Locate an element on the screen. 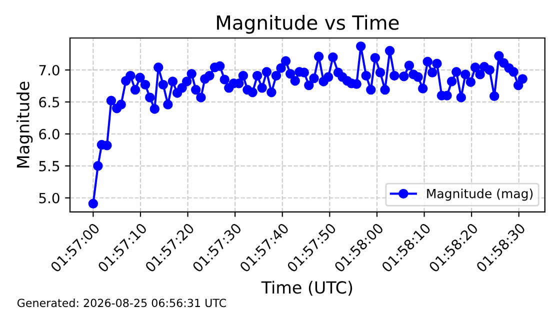 Image resolution: width=560 pixels, height=314 pixels. y-axis-title: Magnitude is located at coordinates (24, 125).